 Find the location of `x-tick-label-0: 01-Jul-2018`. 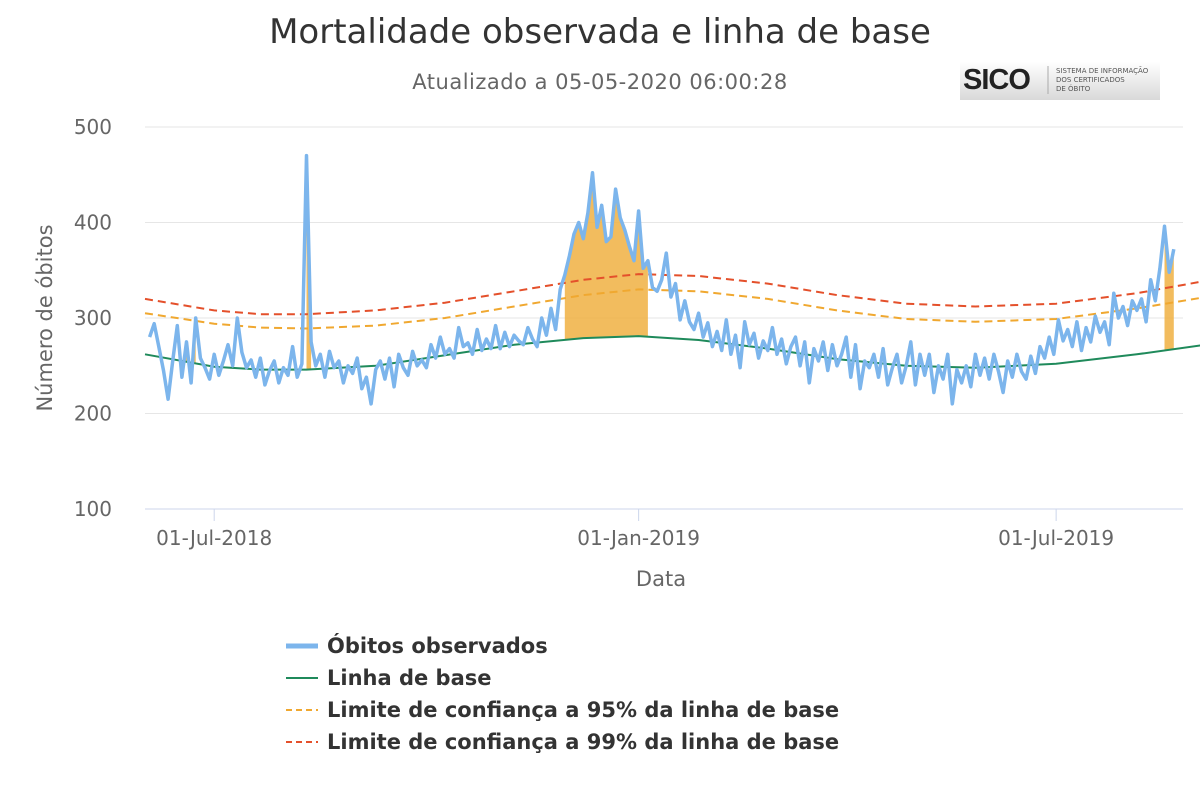

x-tick-label-0: 01-Jul-2018 is located at coordinates (214, 538).